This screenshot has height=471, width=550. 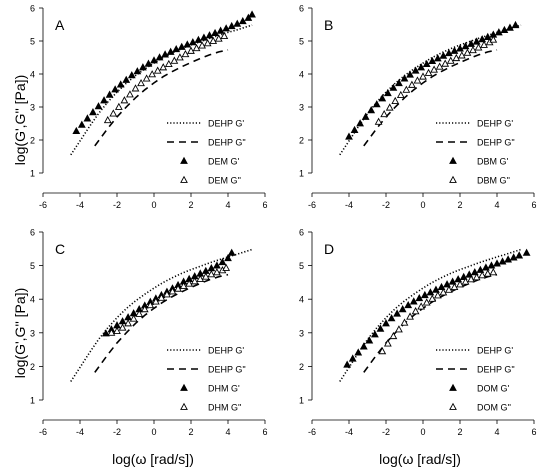 I want to click on series-line, so click(x=161, y=90).